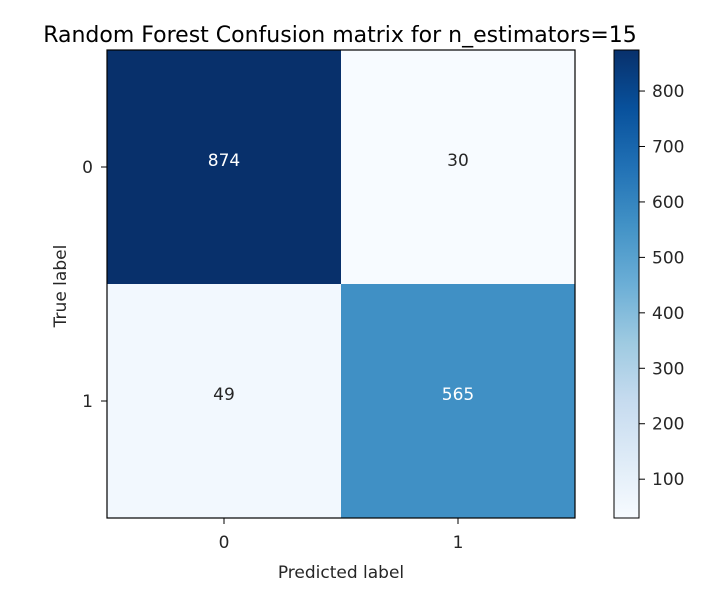  Describe the element at coordinates (668, 480) in the screenshot. I see `colorbar-tick-label: 100` at that location.